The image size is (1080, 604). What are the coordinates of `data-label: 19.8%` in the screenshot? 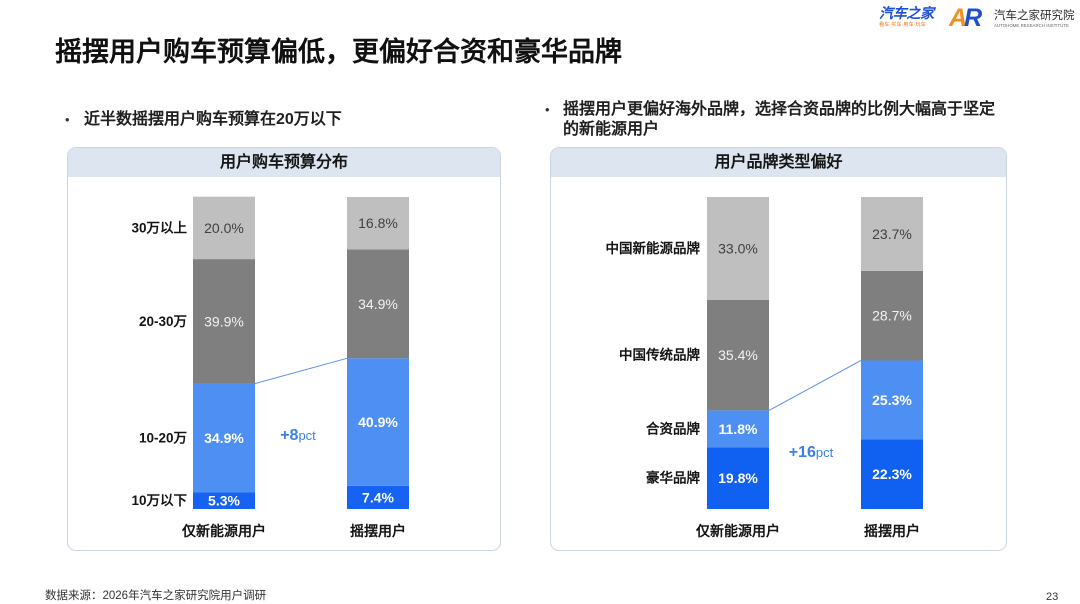 It's located at (738, 478).